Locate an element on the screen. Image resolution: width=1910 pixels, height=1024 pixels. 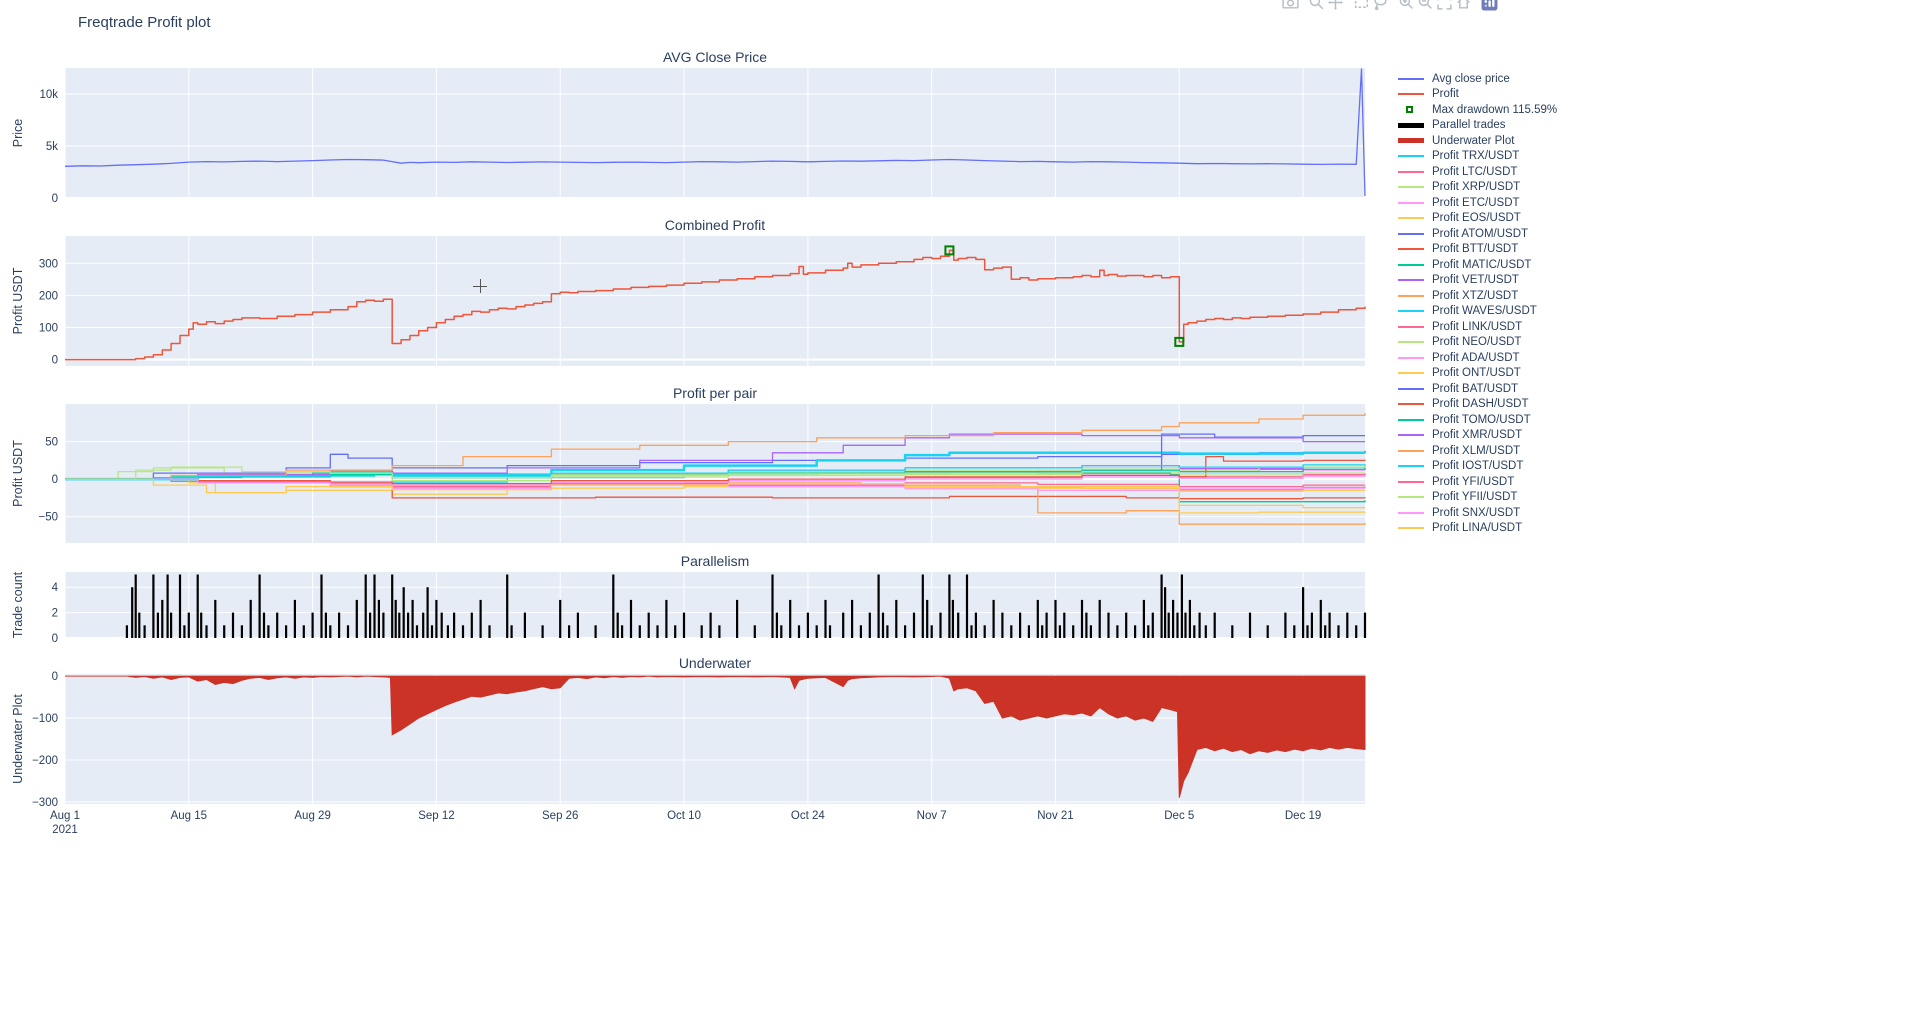
legend-item: Profit VET/USDT is located at coordinates (1477, 281).